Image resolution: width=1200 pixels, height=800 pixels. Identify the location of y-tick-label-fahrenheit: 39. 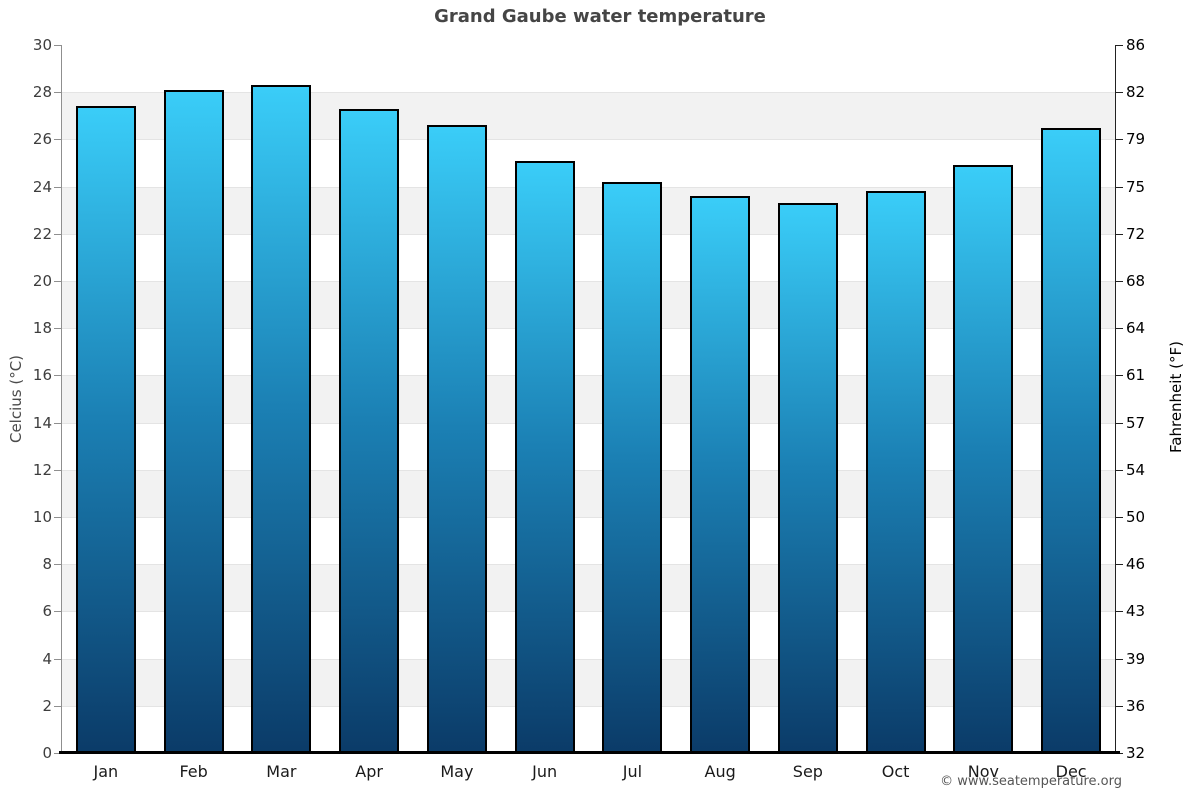
(1136, 658).